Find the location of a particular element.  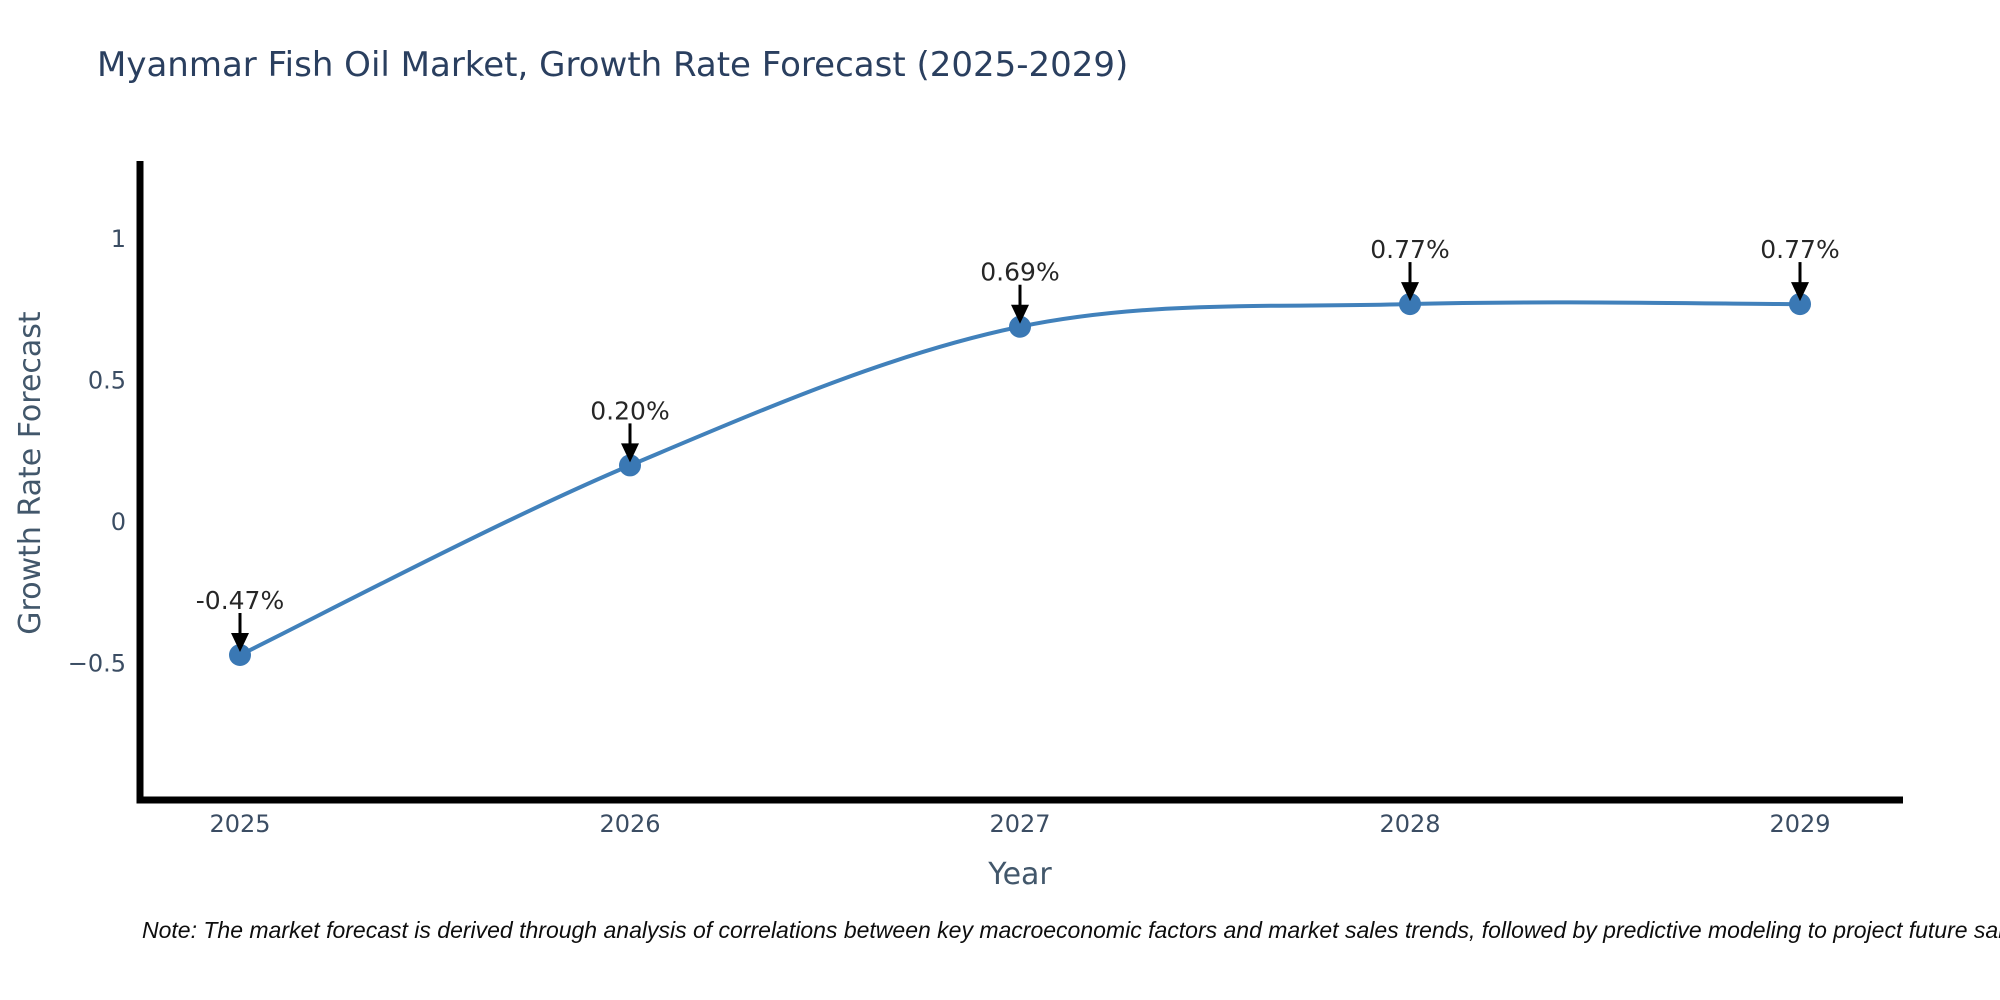

data-point-label: 0.69% is located at coordinates (1019, 272).